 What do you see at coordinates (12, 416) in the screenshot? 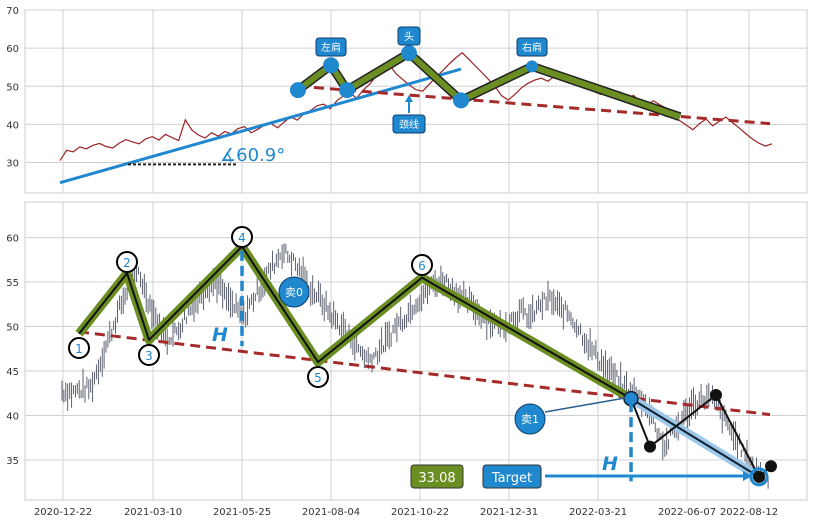
I see `bottom-y-tick-40: 40` at bounding box center [12, 416].